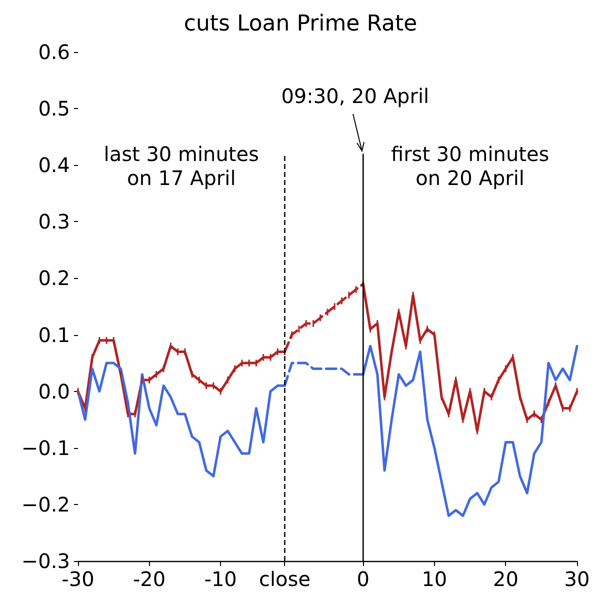 This screenshot has width=601, height=603. What do you see at coordinates (149, 579) in the screenshot?
I see `x-tick-label: -20` at bounding box center [149, 579].